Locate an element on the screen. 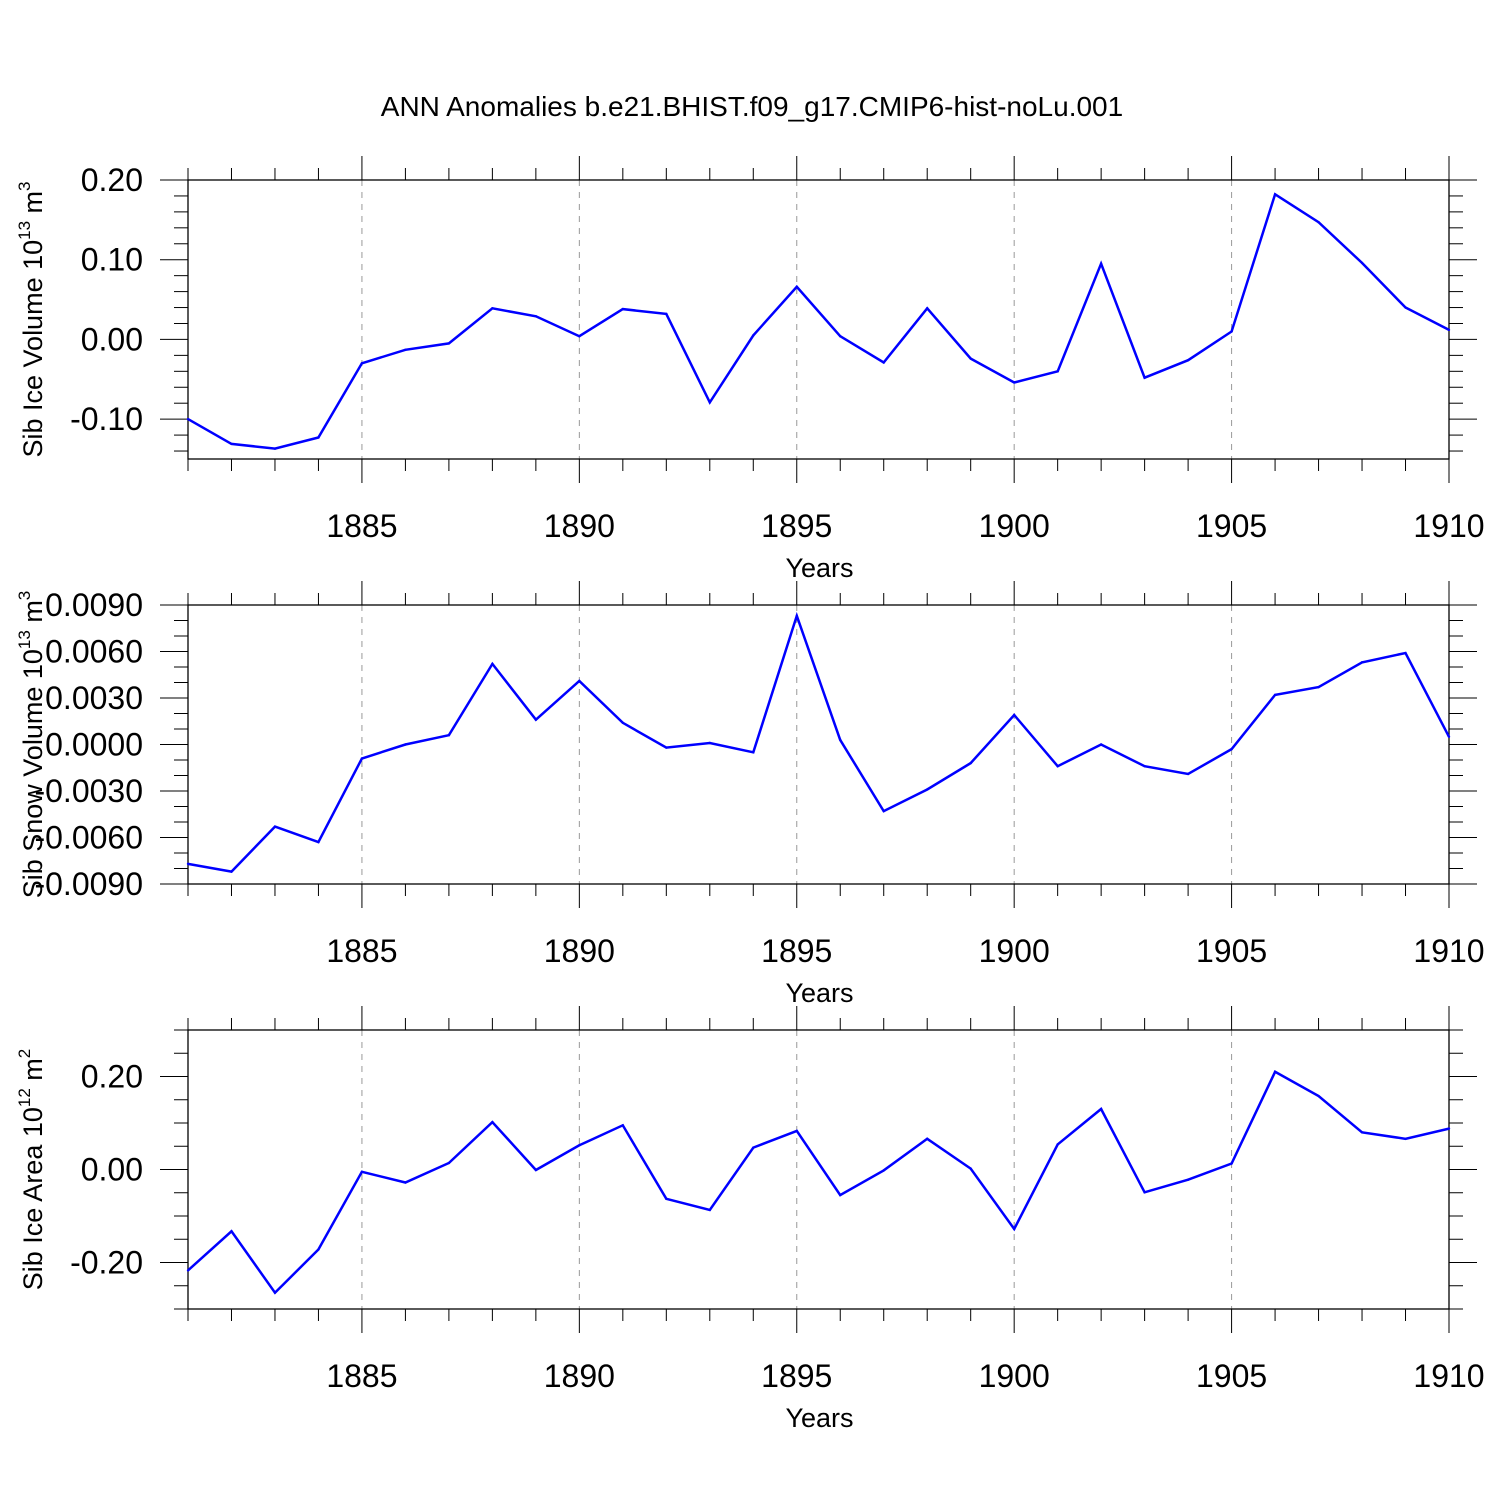 The image size is (1500, 1500). y-tick-label: 0.0030 is located at coordinates (94, 698).